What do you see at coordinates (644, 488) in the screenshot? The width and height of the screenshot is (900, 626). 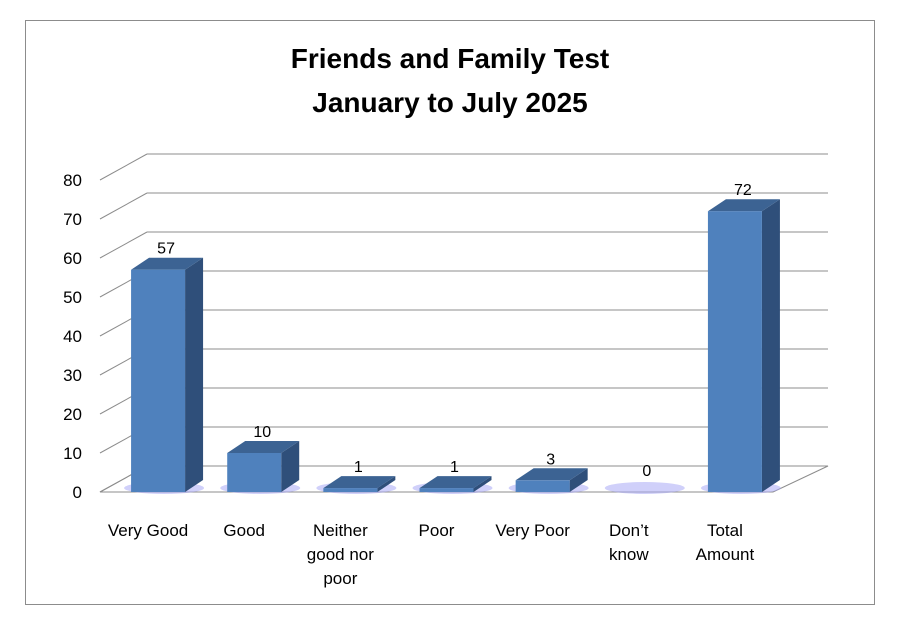 I see `bar-base-glow` at bounding box center [644, 488].